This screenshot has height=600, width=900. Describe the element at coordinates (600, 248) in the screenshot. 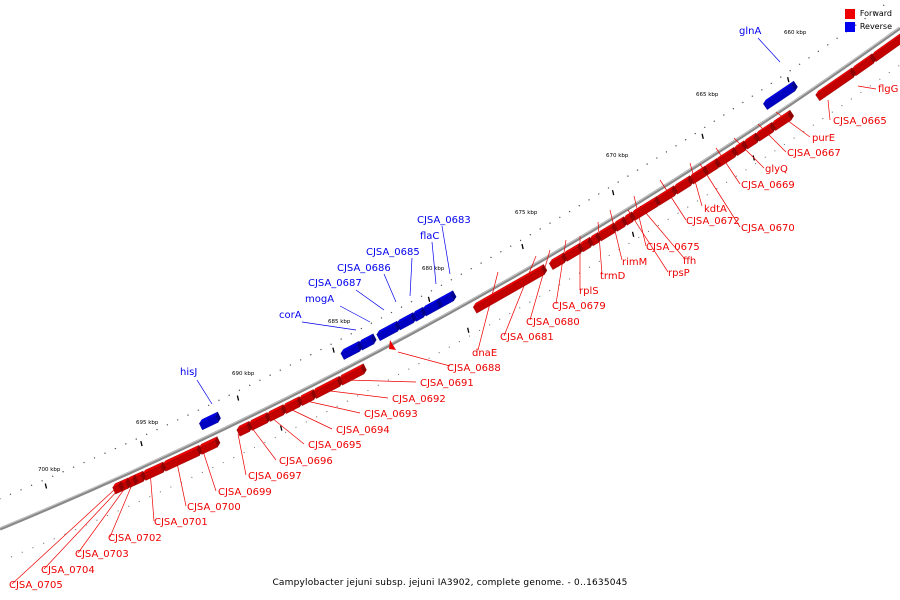

I see `leader-trmD` at that location.